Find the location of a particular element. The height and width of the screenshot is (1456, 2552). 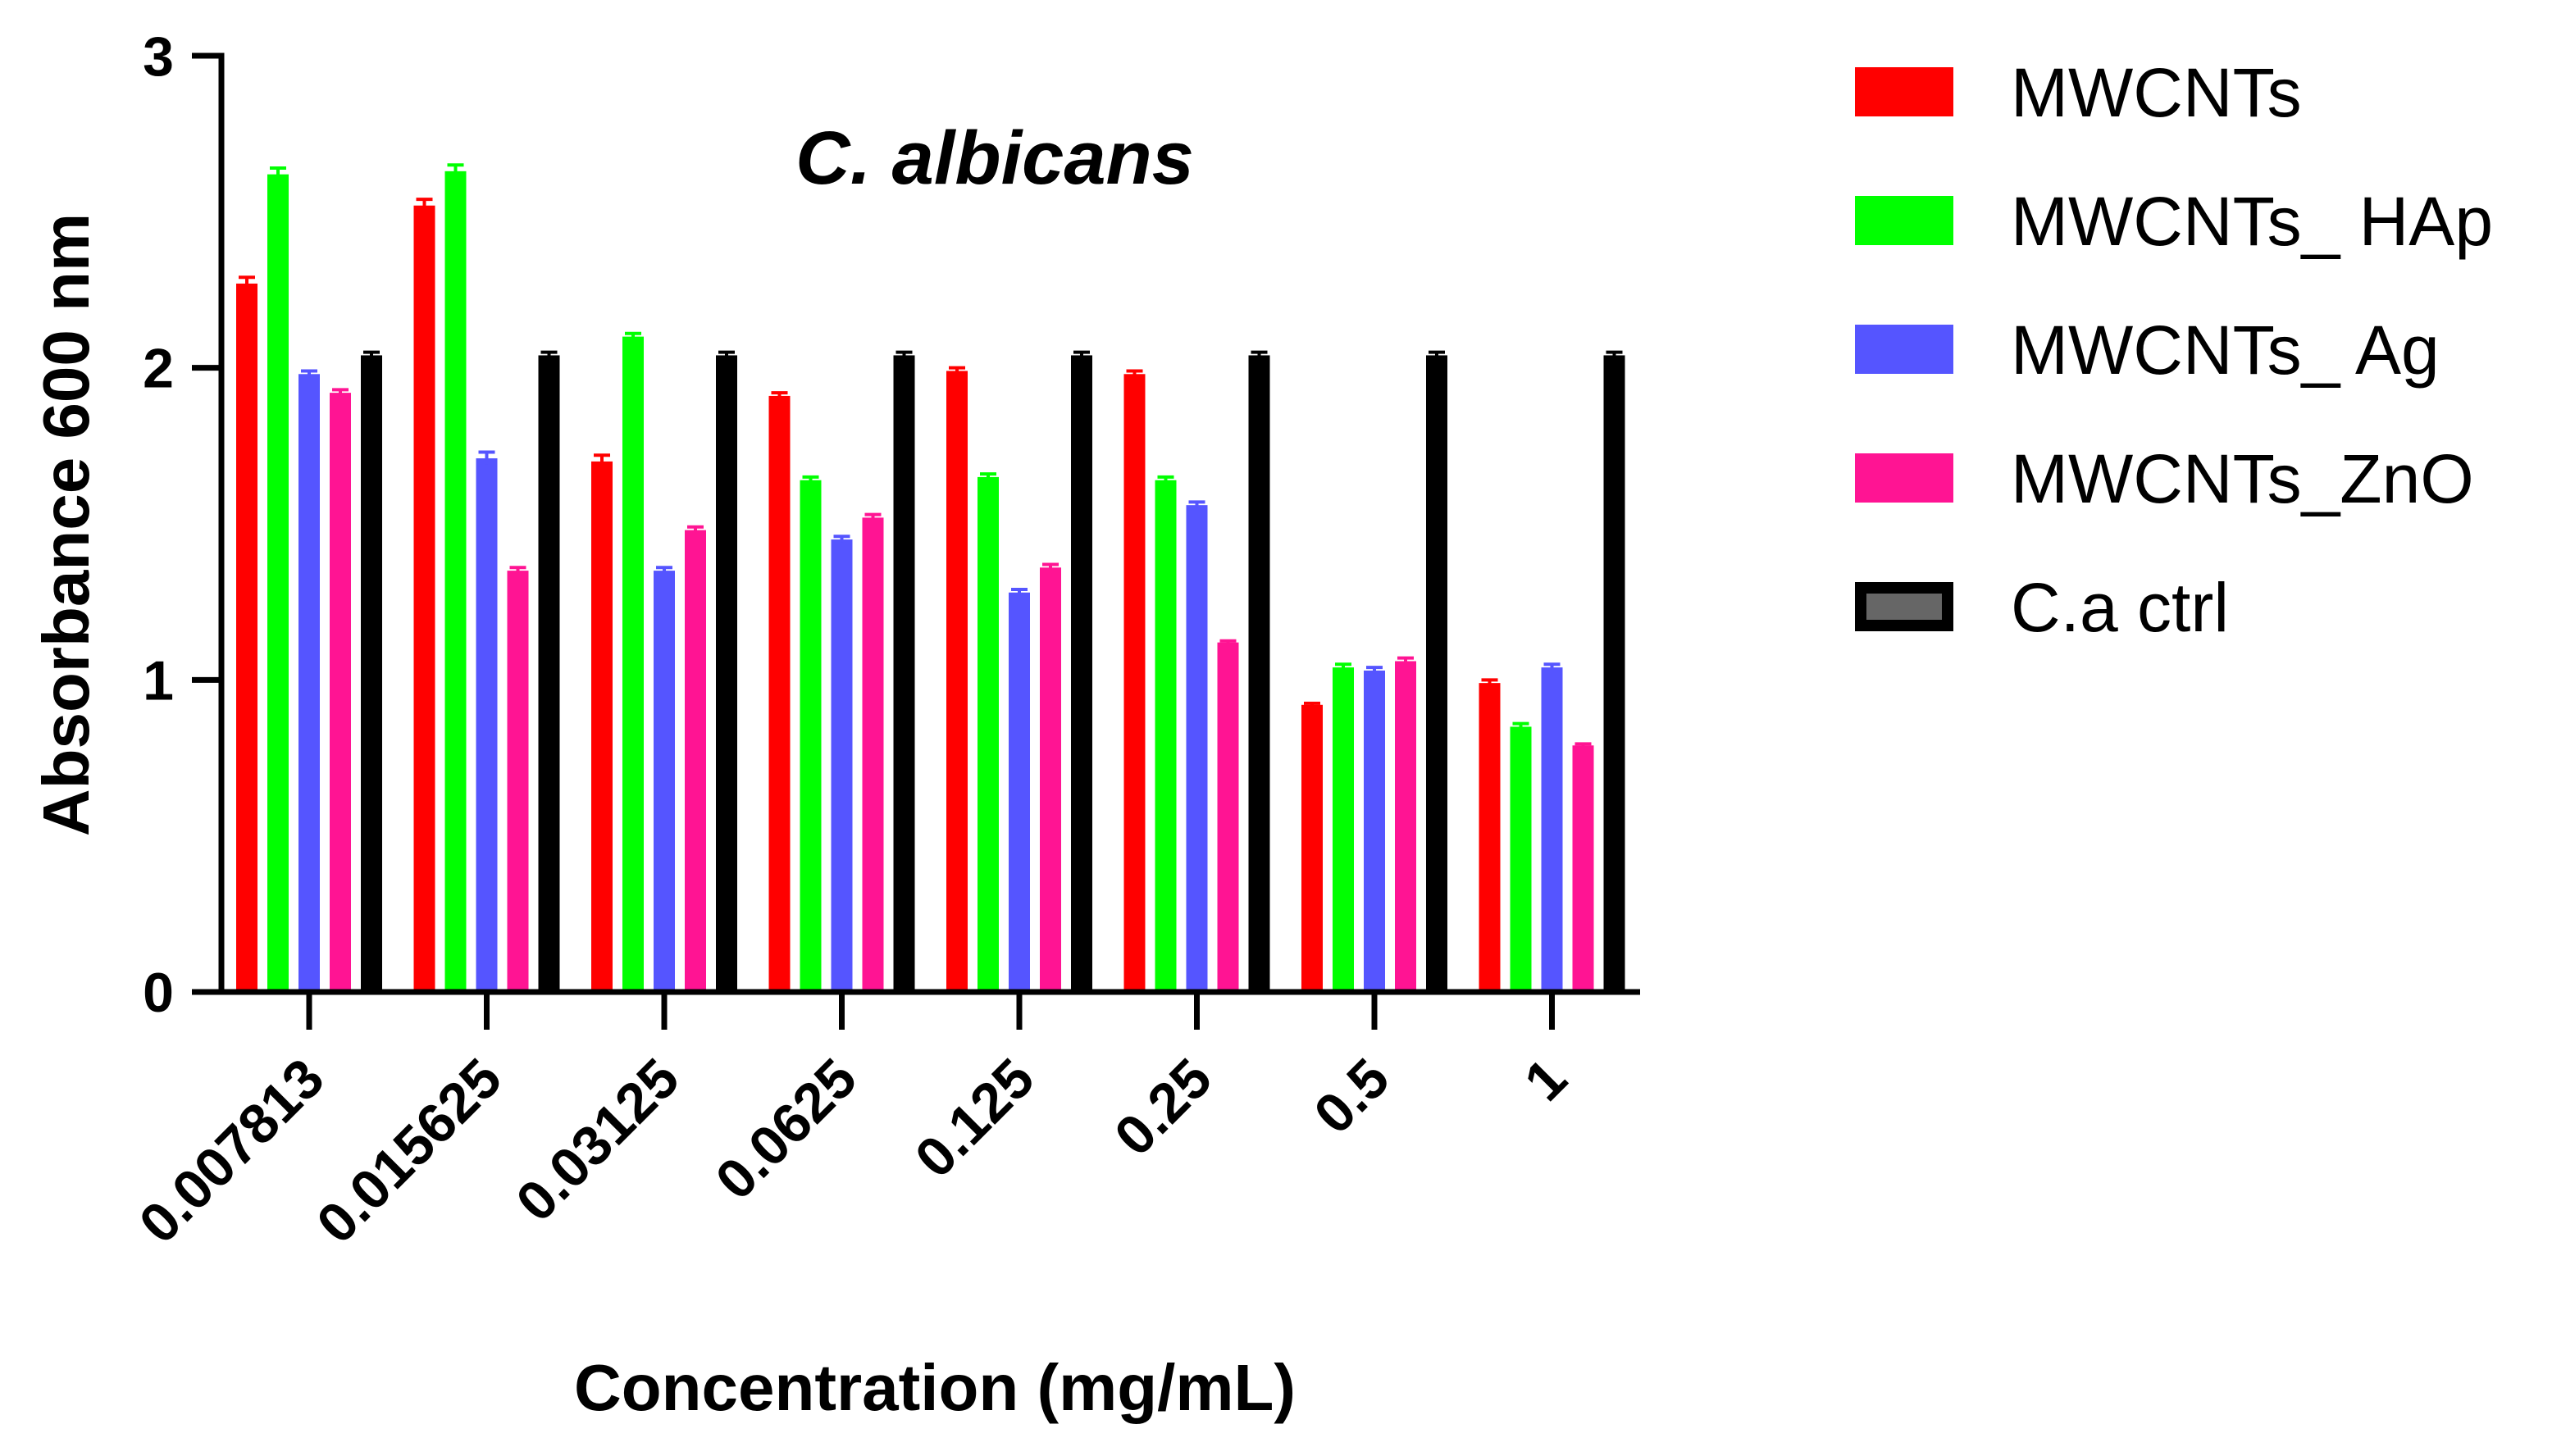

x-tick-label-0_015625: 0.015625 is located at coordinates (409, 1151).